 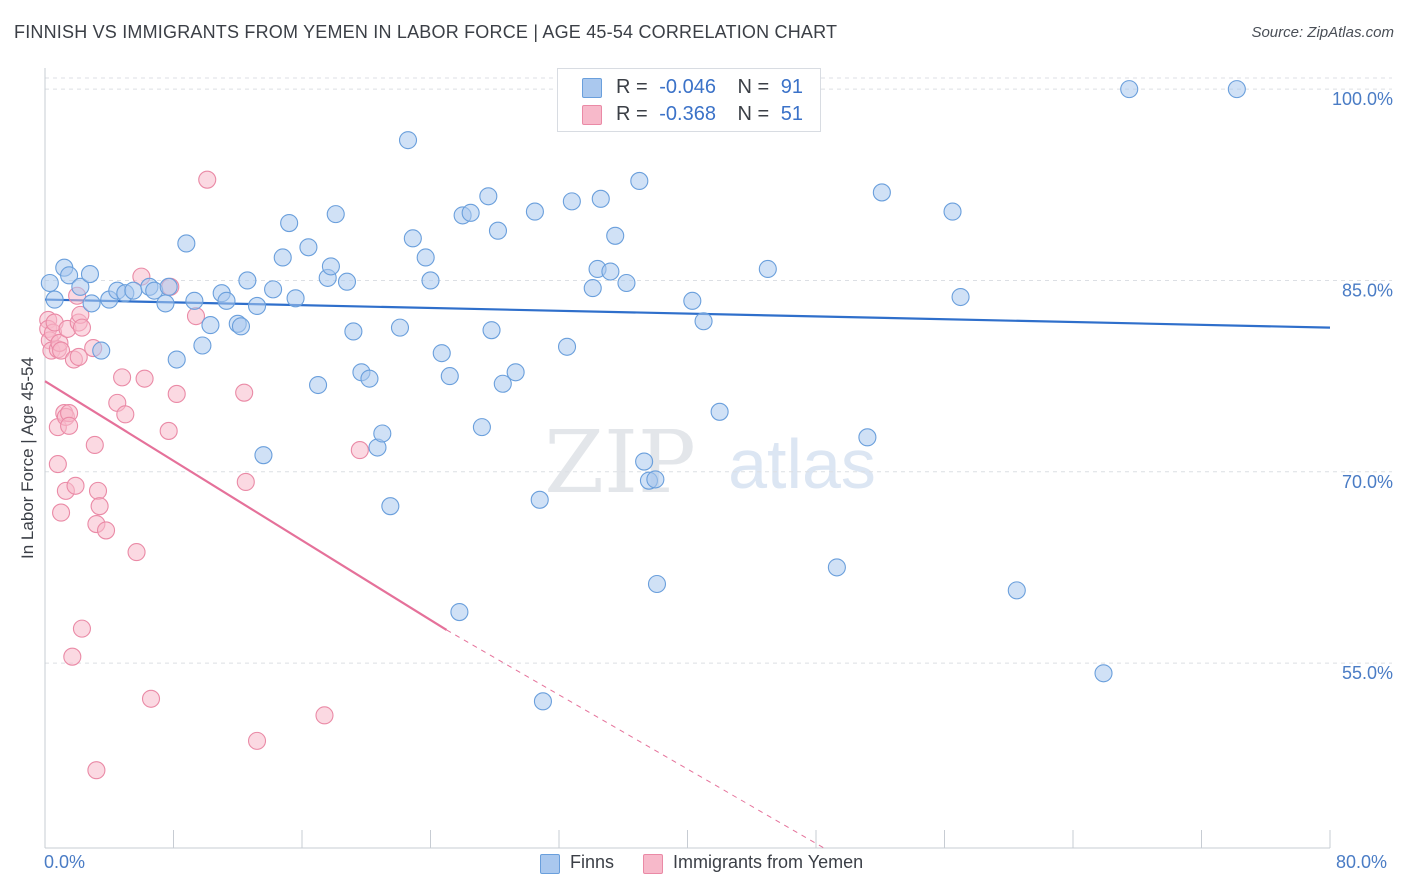 What do you see at coordinates (246, 505) in the screenshot?
I see `yemen-trend-line` at bounding box center [246, 505].